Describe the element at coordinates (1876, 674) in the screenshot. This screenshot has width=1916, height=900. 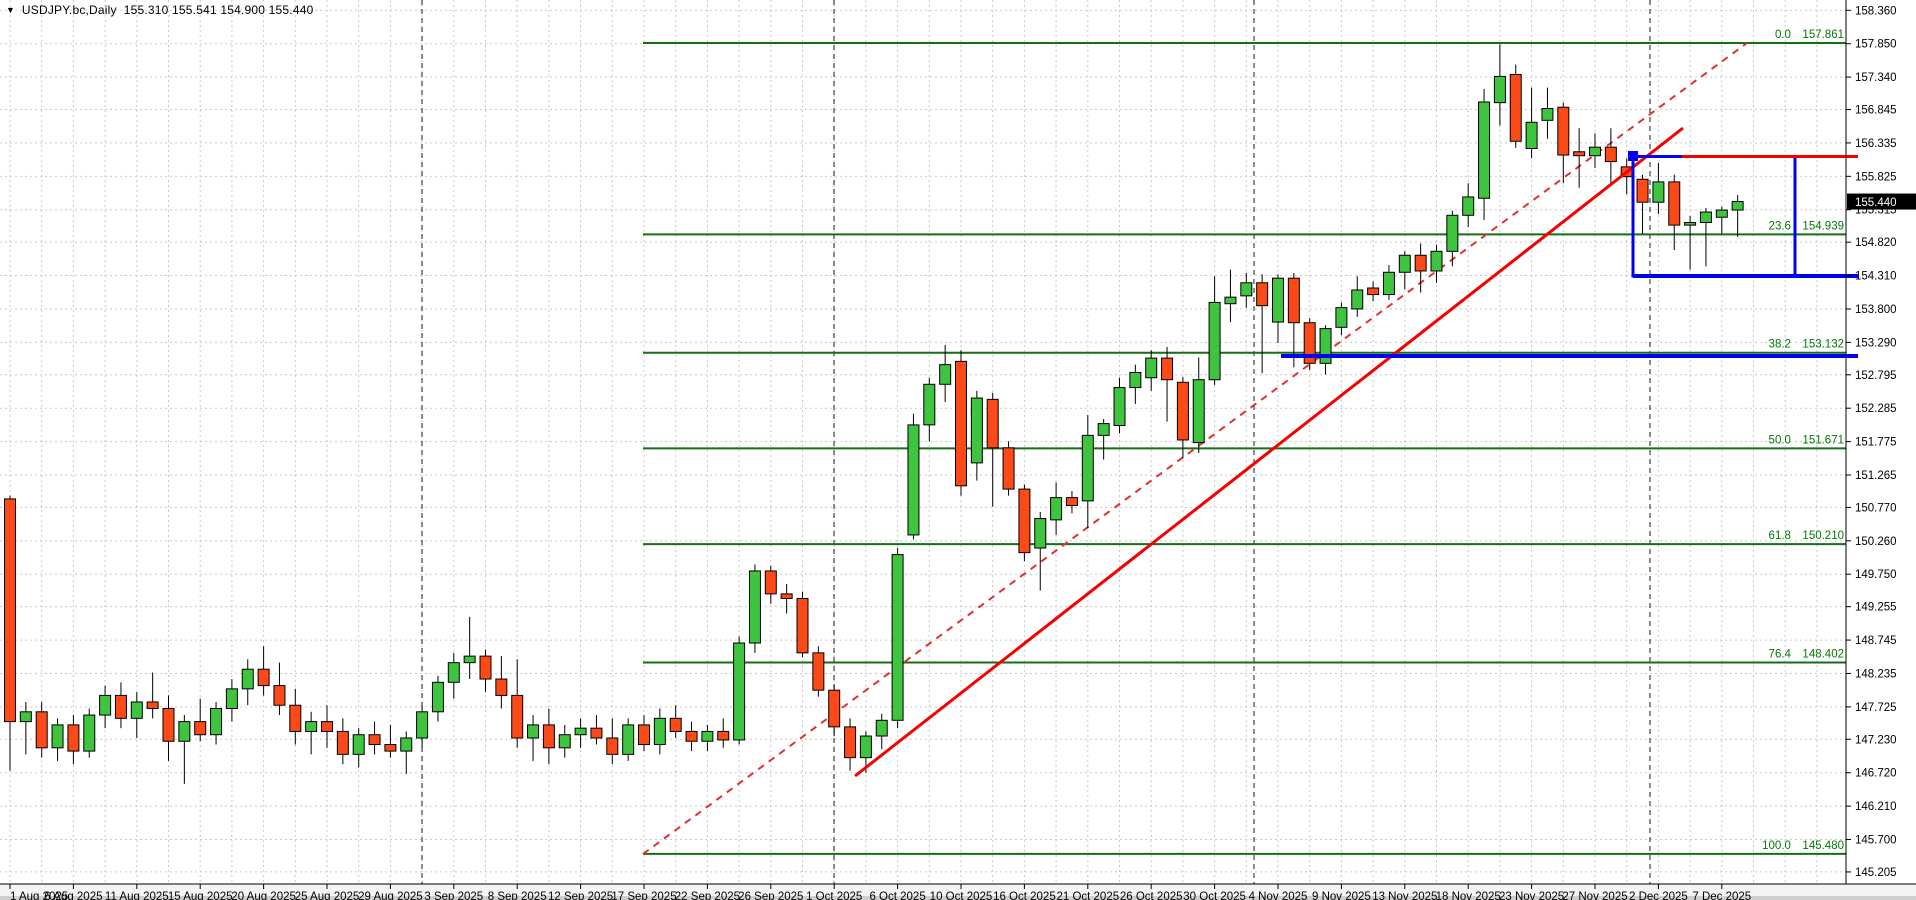
I see `price-axis-label: 148.235` at that location.